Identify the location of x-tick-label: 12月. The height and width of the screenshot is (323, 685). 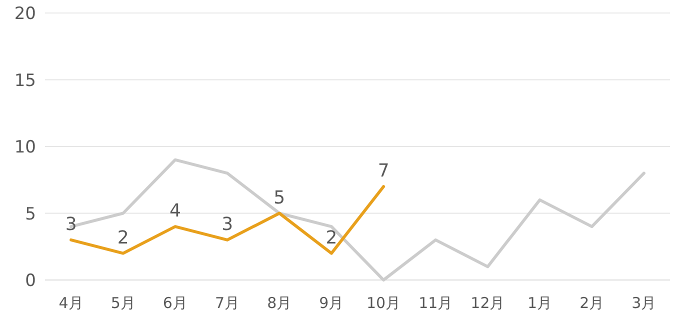
(487, 303).